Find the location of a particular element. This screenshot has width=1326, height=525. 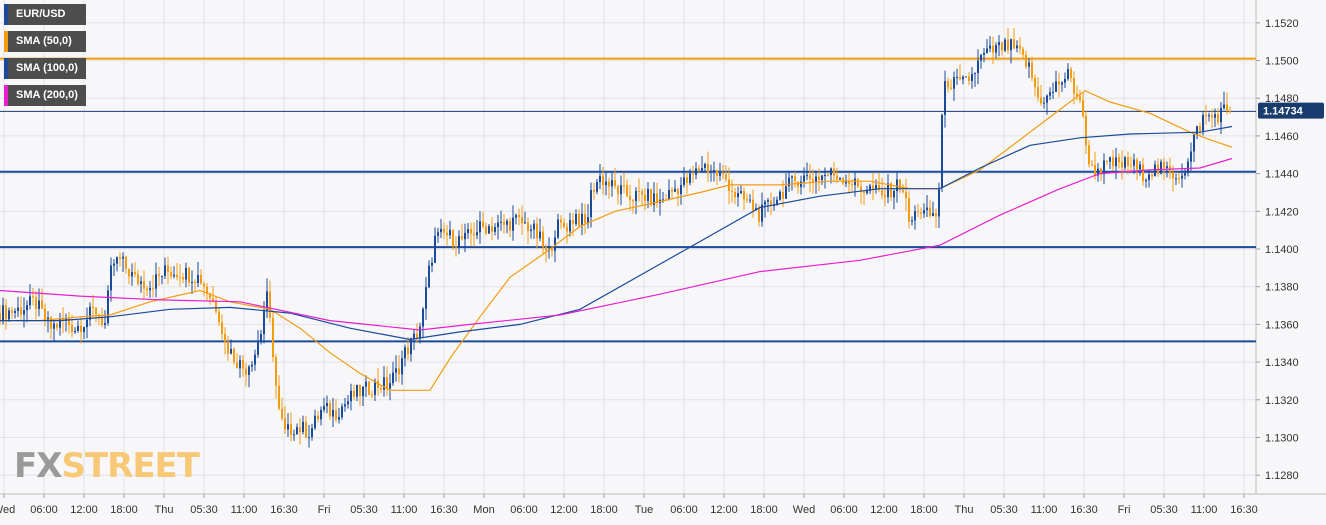

fxstreet-logo: FXSTREET is located at coordinates (107, 466).